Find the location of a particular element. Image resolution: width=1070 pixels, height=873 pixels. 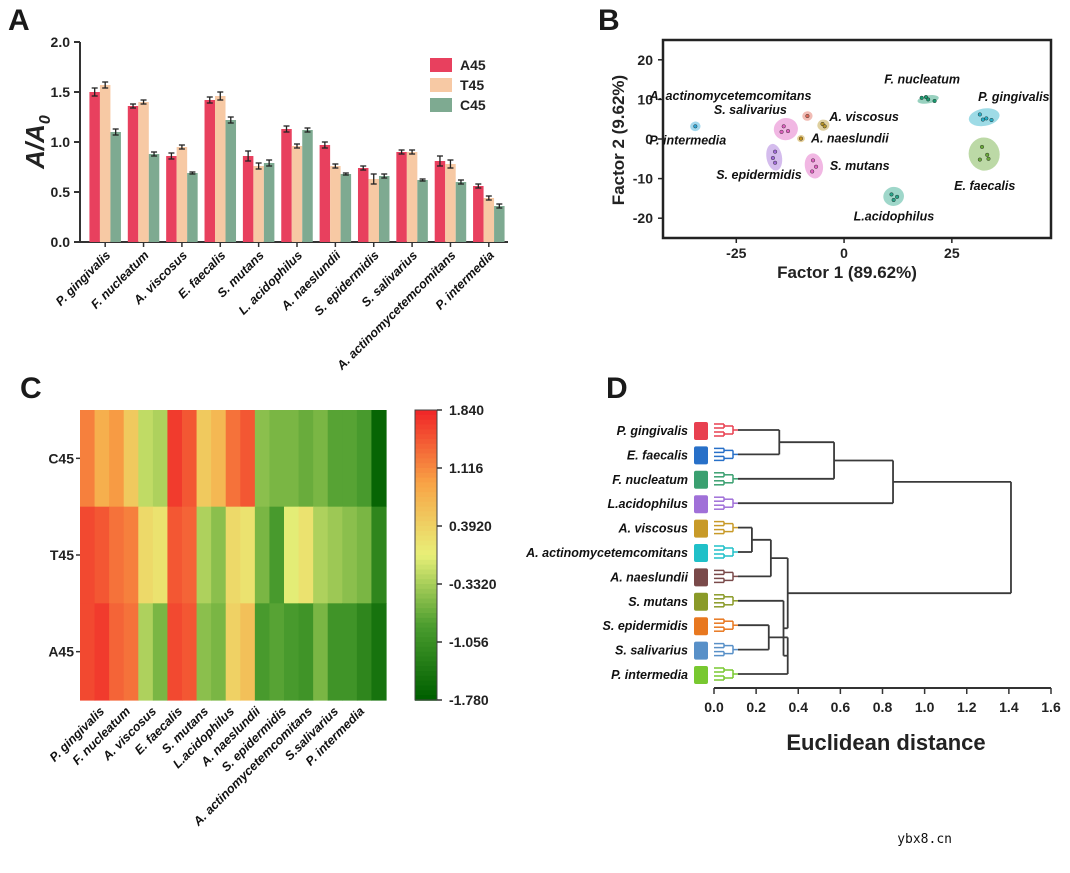

y-tick-label: 1.0 is located at coordinates (61, 142).